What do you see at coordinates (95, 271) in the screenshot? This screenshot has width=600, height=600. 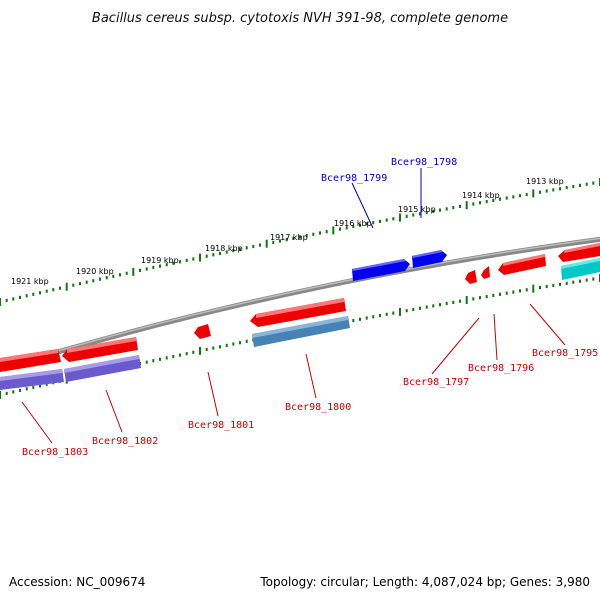 I see `tick-label-1920: 1920 kbp` at bounding box center [95, 271].